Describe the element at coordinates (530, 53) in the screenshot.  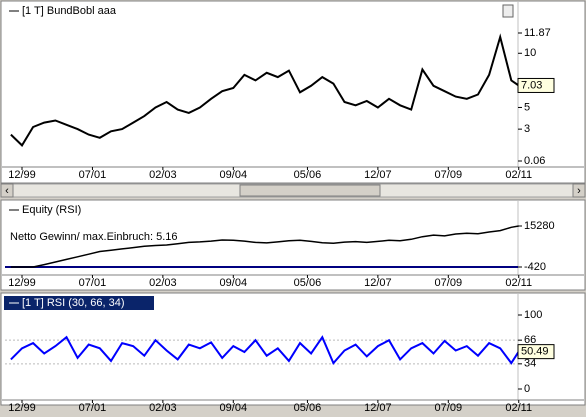
I see `y-tick-label: 10` at that location.